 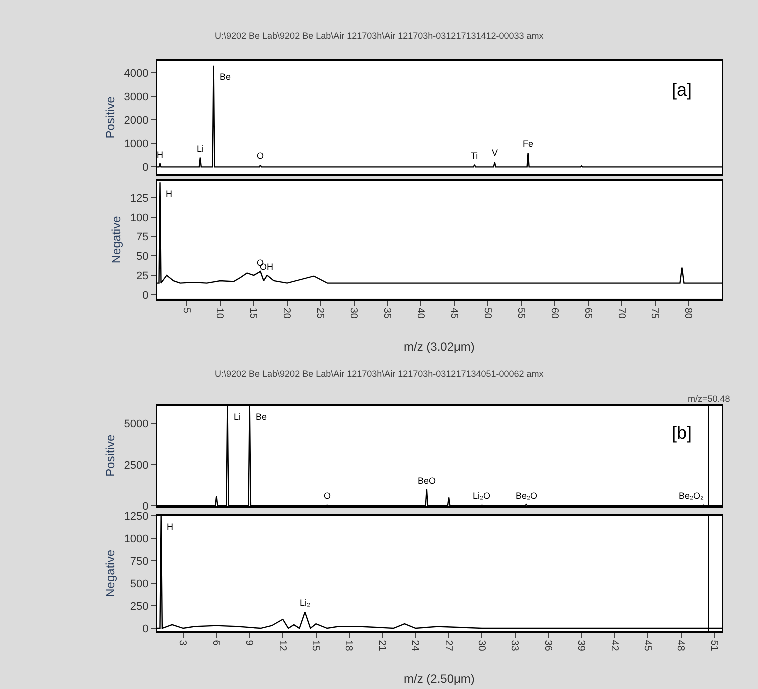 I want to click on x-tick-label: 75, so click(x=654, y=314).